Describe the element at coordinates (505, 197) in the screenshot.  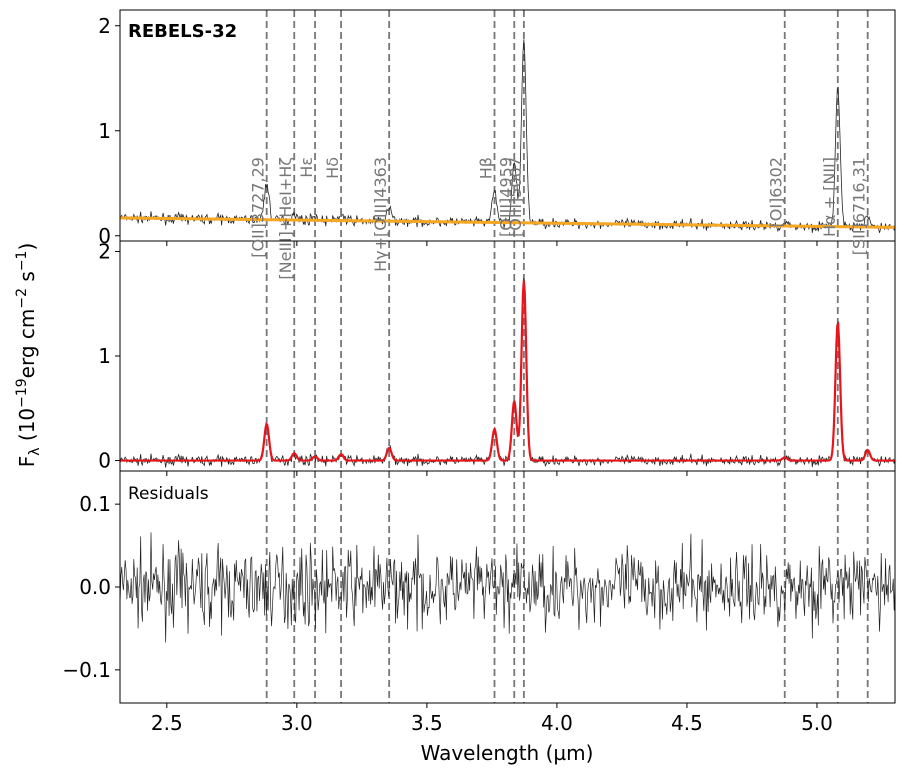
I see `emission-line-label: [OIII]4959` at that location.